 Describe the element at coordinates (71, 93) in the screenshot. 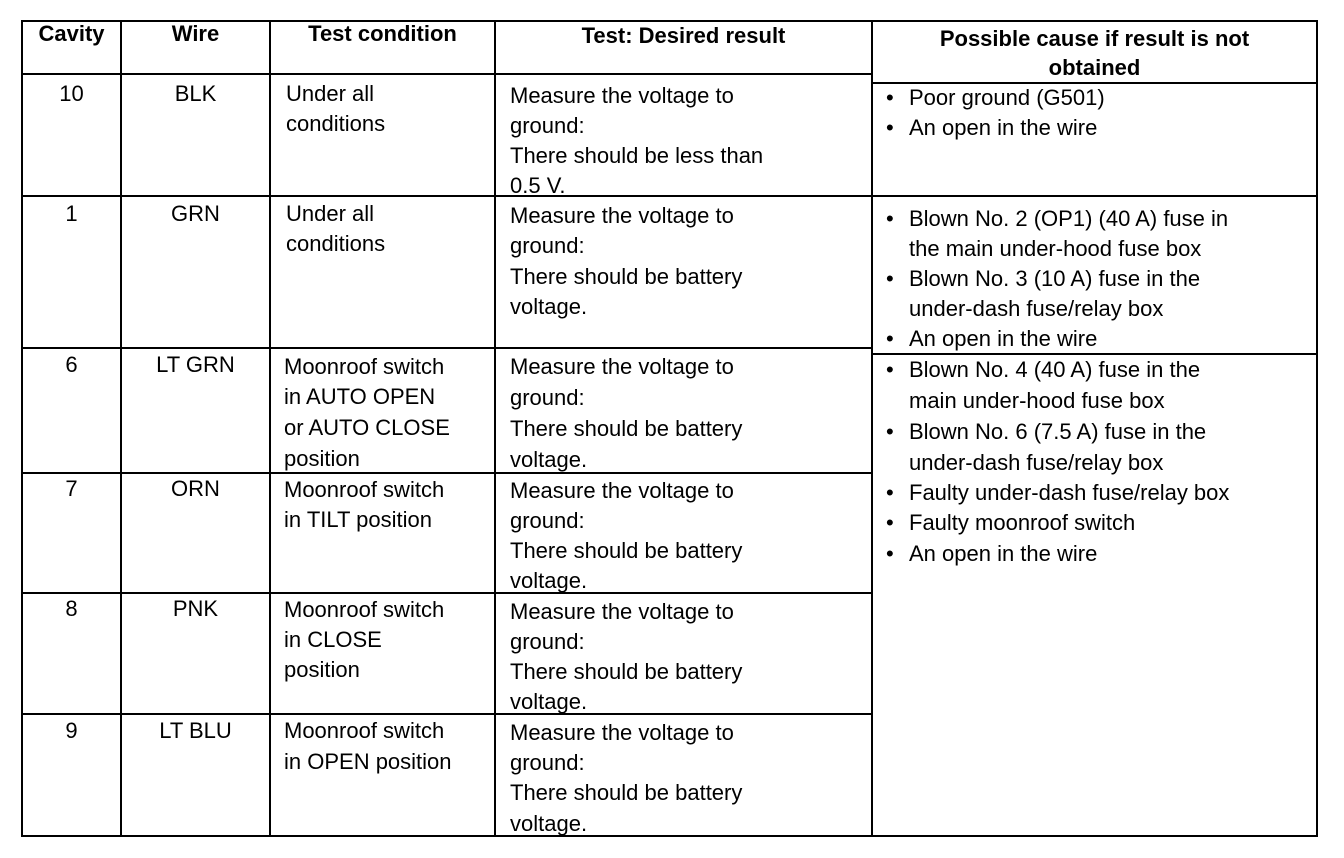

I see `cavity-cell: 10` at that location.